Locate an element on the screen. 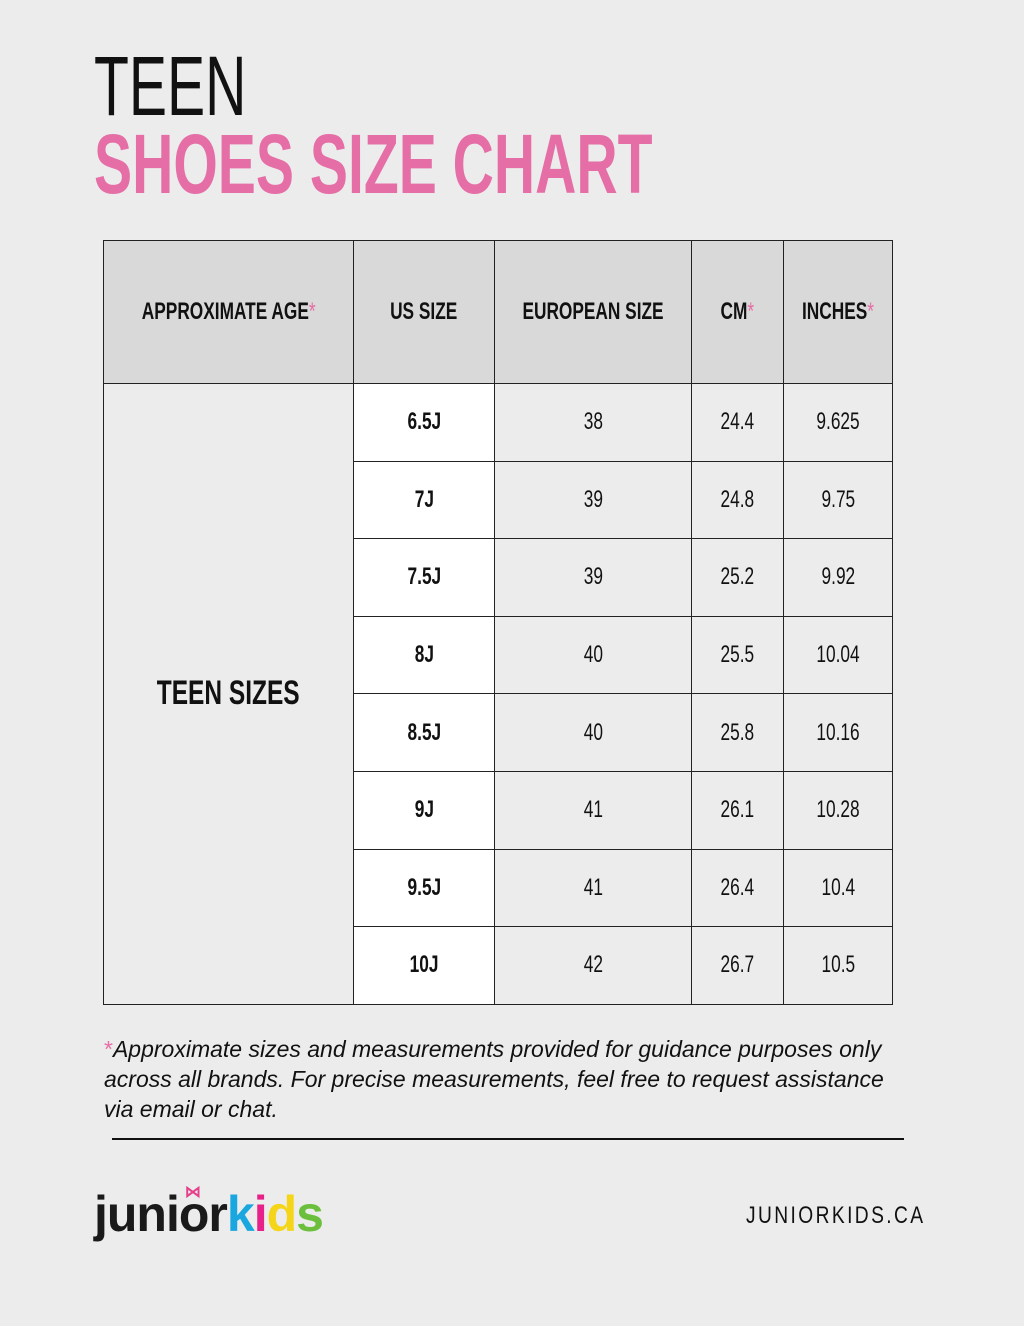 This screenshot has height=1326, width=1024. title-line-1: TEEN is located at coordinates (170, 86).